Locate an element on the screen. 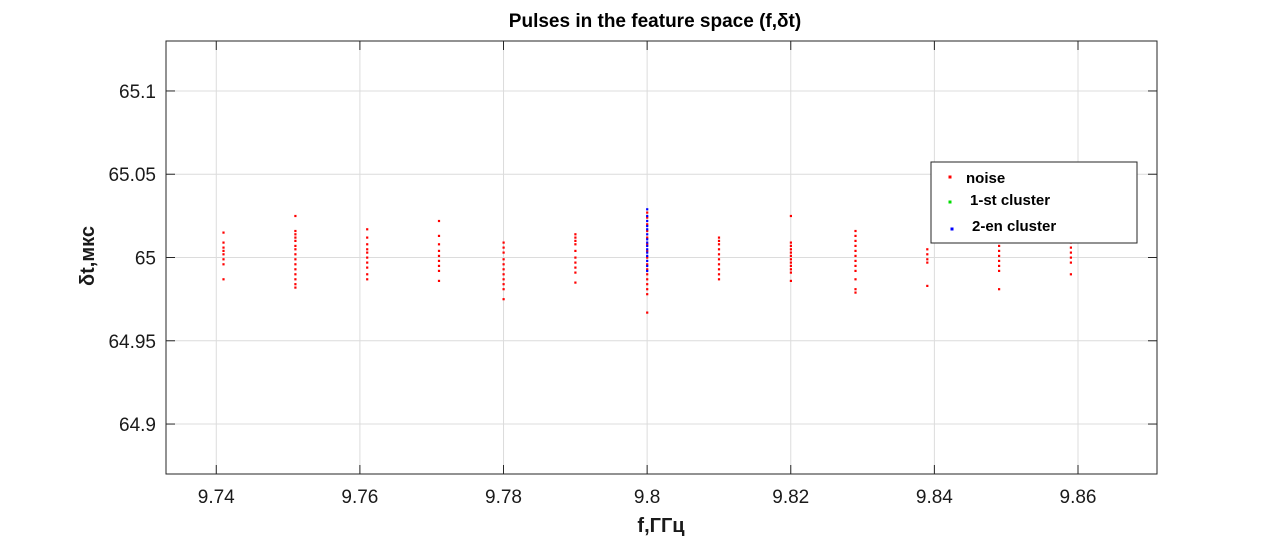 The width and height of the screenshot is (1280, 540). legend-label-cluster-2: 2-en cluster is located at coordinates (1014, 226).